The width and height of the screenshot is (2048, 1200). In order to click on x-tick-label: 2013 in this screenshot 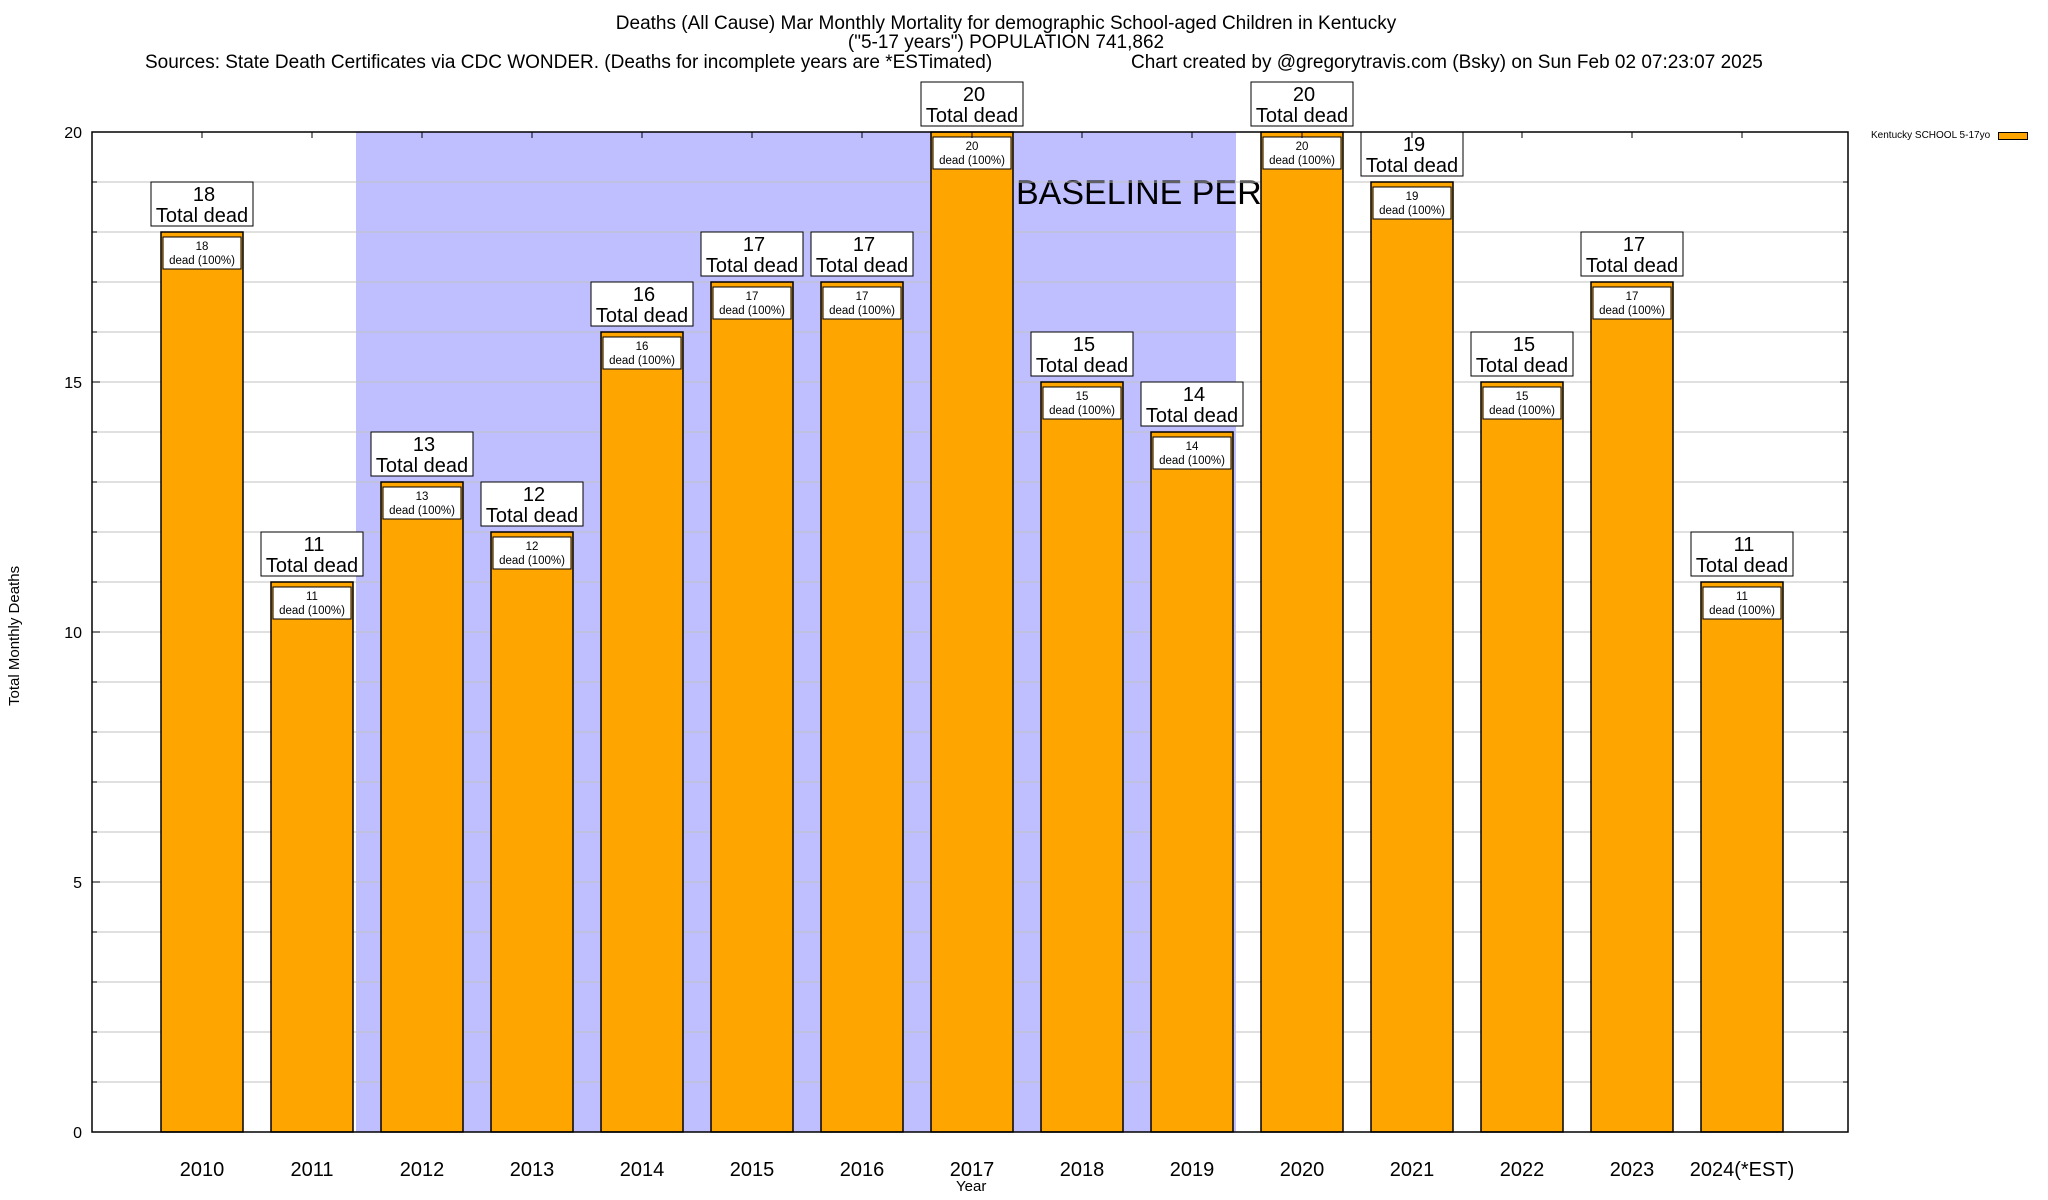, I will do `click(532, 1170)`.